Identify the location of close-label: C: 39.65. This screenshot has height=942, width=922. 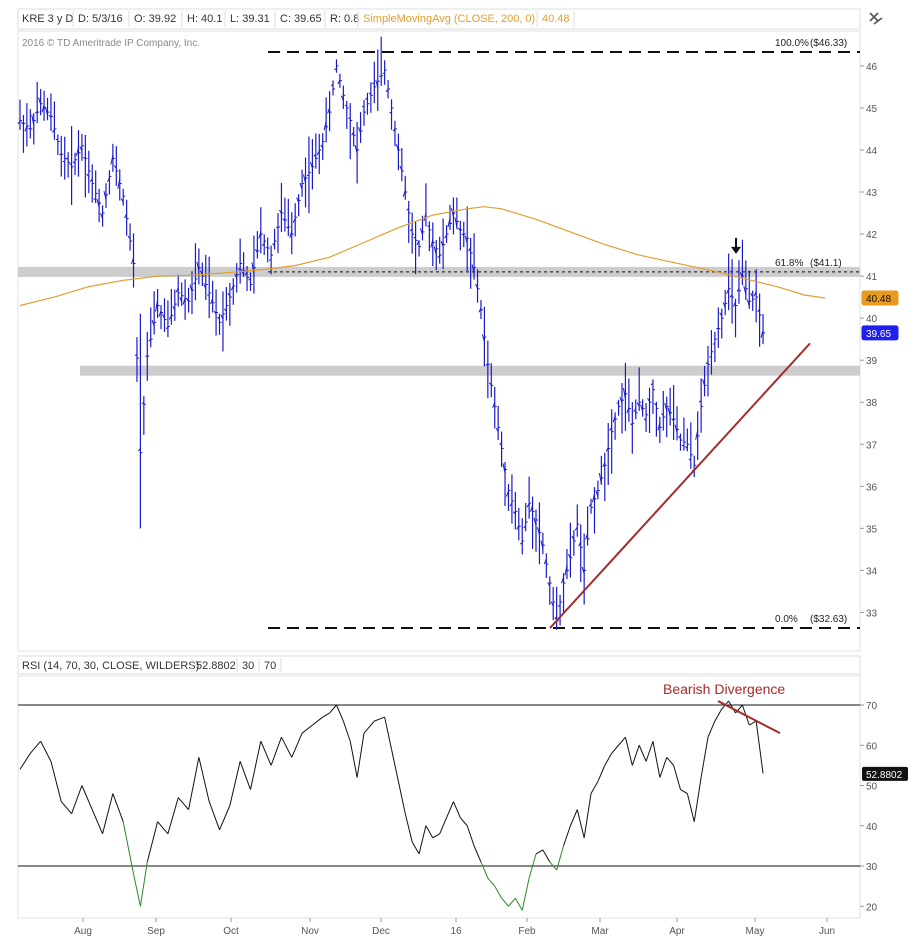
(301, 19).